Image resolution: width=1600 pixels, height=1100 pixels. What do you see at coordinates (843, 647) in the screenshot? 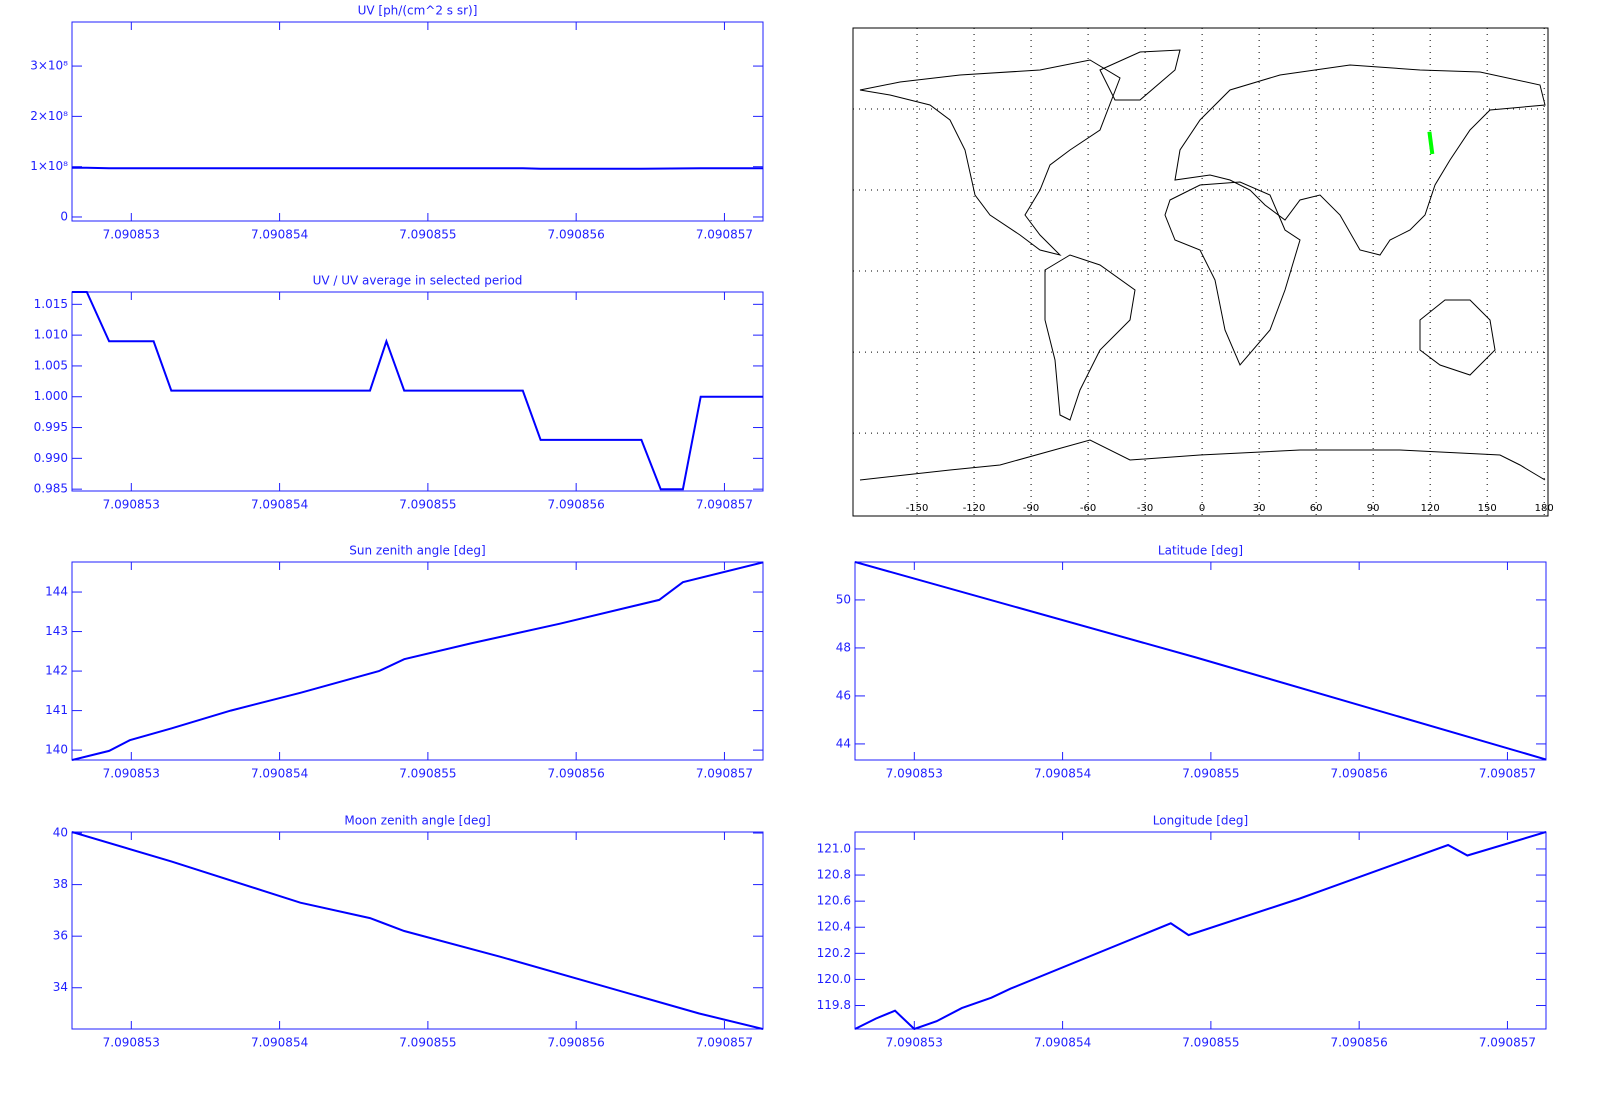
I see `y-tick-label: 48` at bounding box center [843, 647].